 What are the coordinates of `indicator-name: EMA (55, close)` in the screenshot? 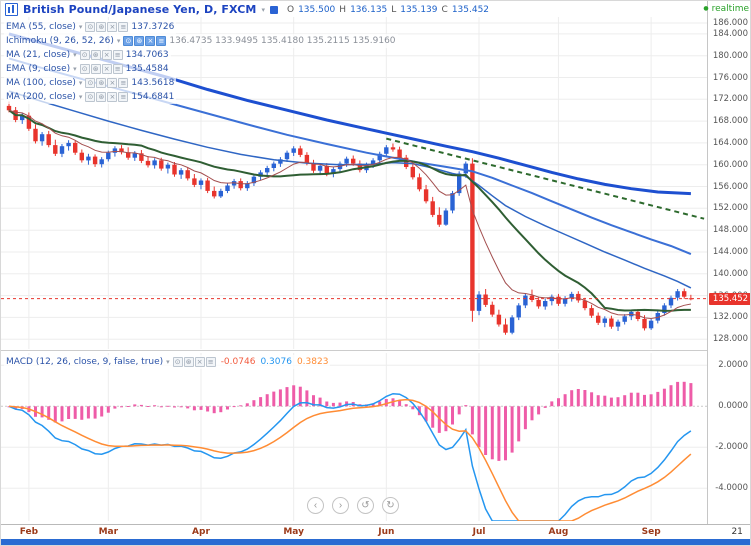 It's located at (41, 27).